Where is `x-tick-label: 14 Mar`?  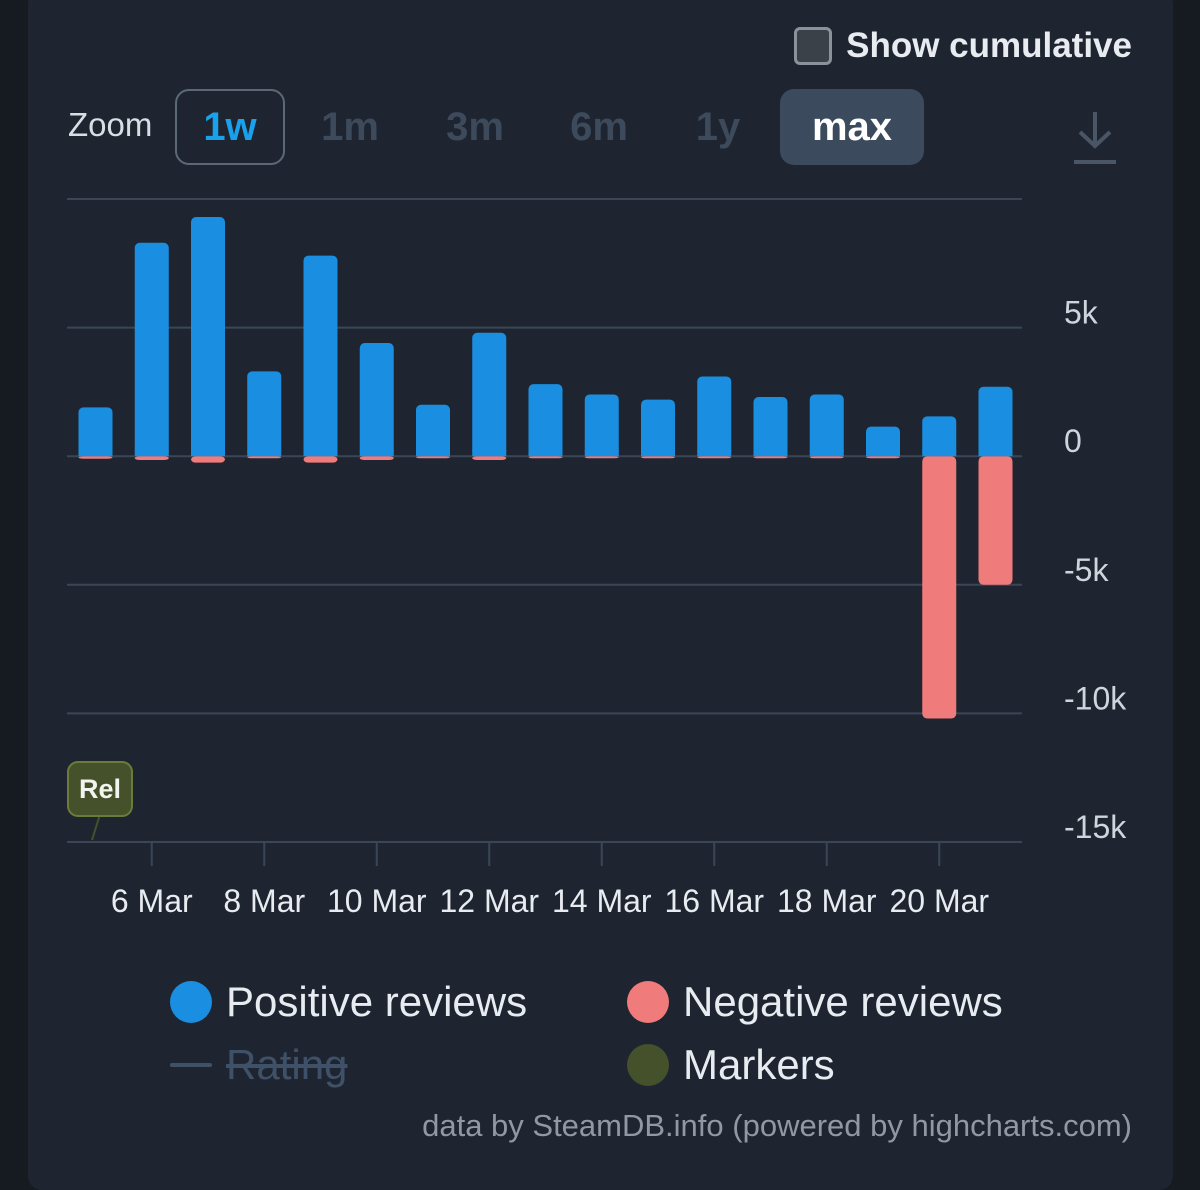 x-tick-label: 14 Mar is located at coordinates (602, 901).